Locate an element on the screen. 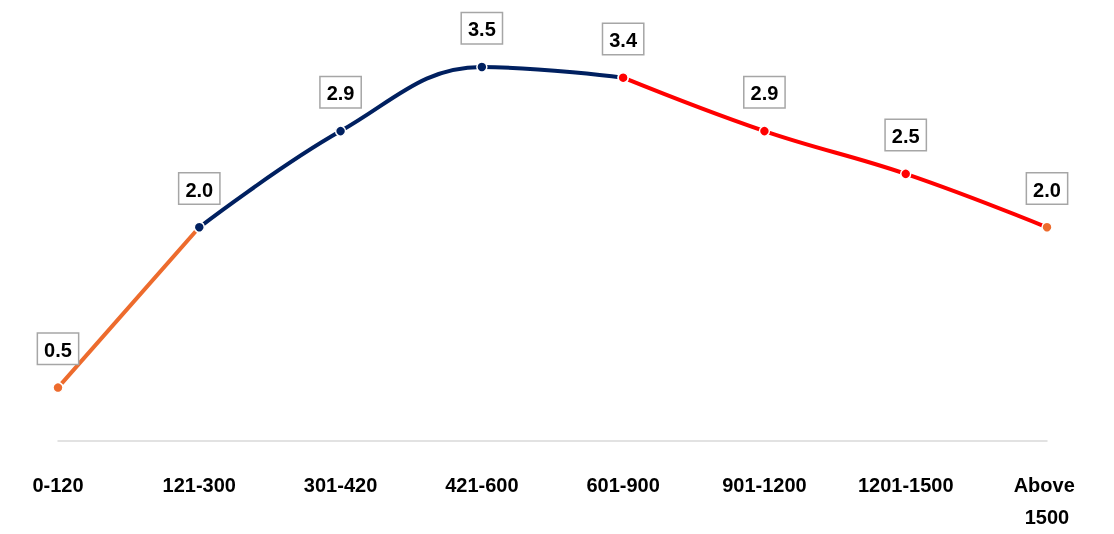  x-tick-label: 901-1200 is located at coordinates (764, 485).